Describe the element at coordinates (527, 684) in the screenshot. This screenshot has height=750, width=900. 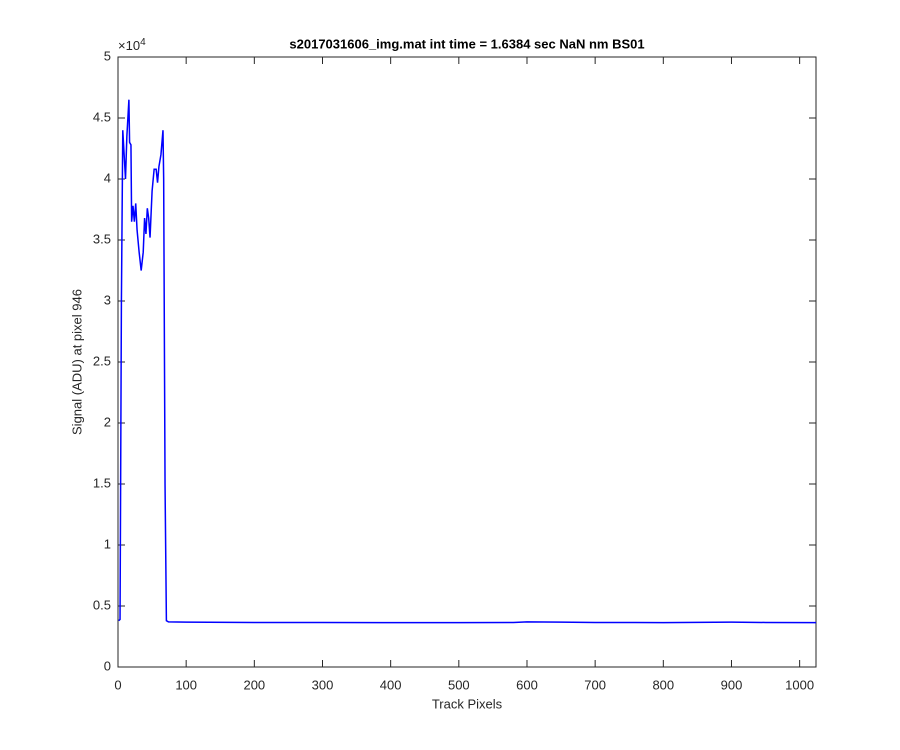
I see `x-tick-label: 600` at that location.